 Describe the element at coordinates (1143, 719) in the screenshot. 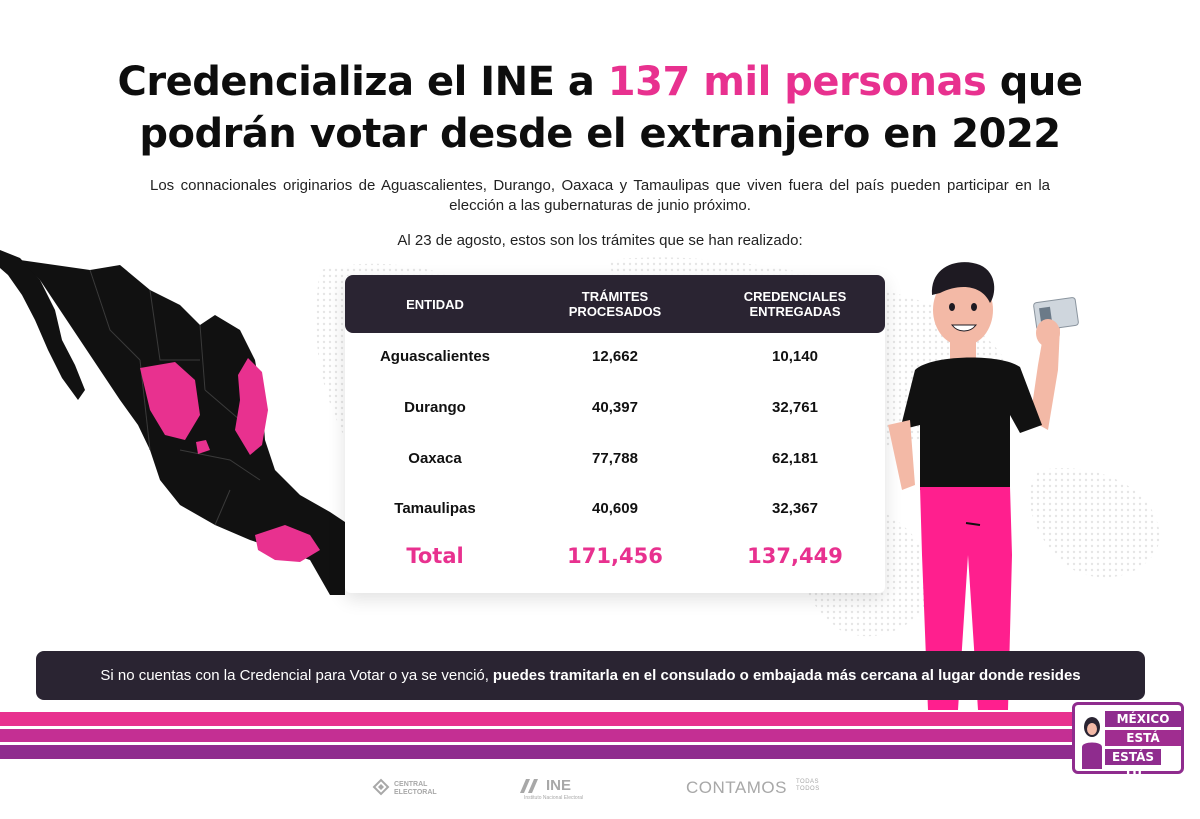

I see `badge-line-1: MÉXICO` at that location.